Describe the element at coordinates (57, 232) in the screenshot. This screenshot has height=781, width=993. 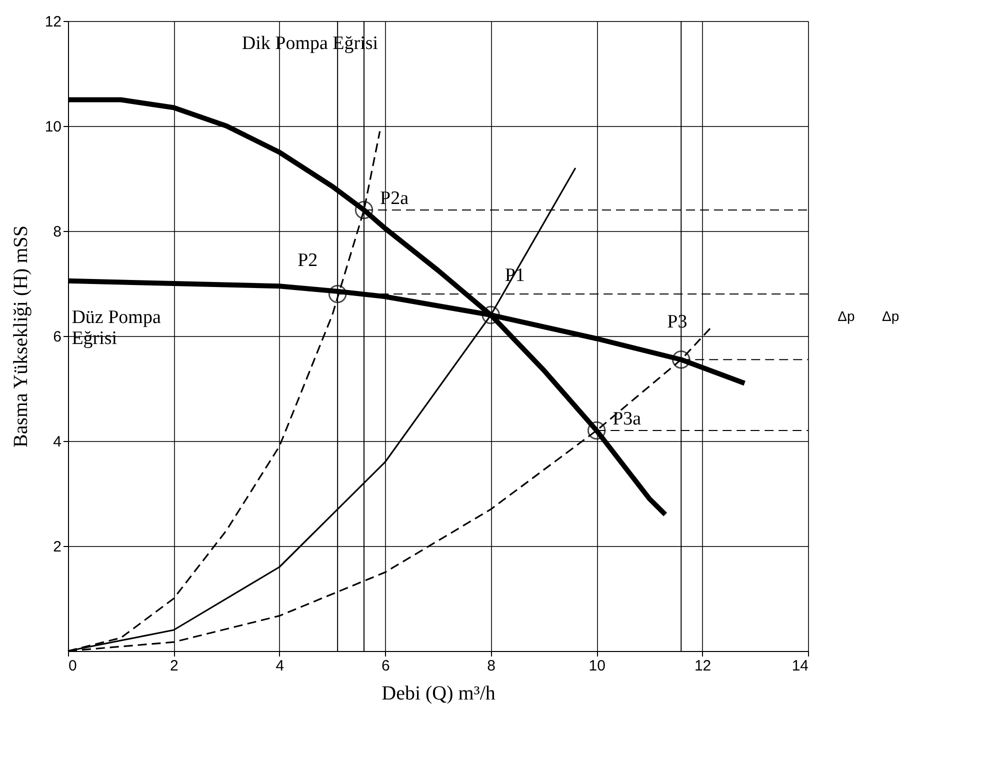
I see `y-tick-label: 8` at that location.